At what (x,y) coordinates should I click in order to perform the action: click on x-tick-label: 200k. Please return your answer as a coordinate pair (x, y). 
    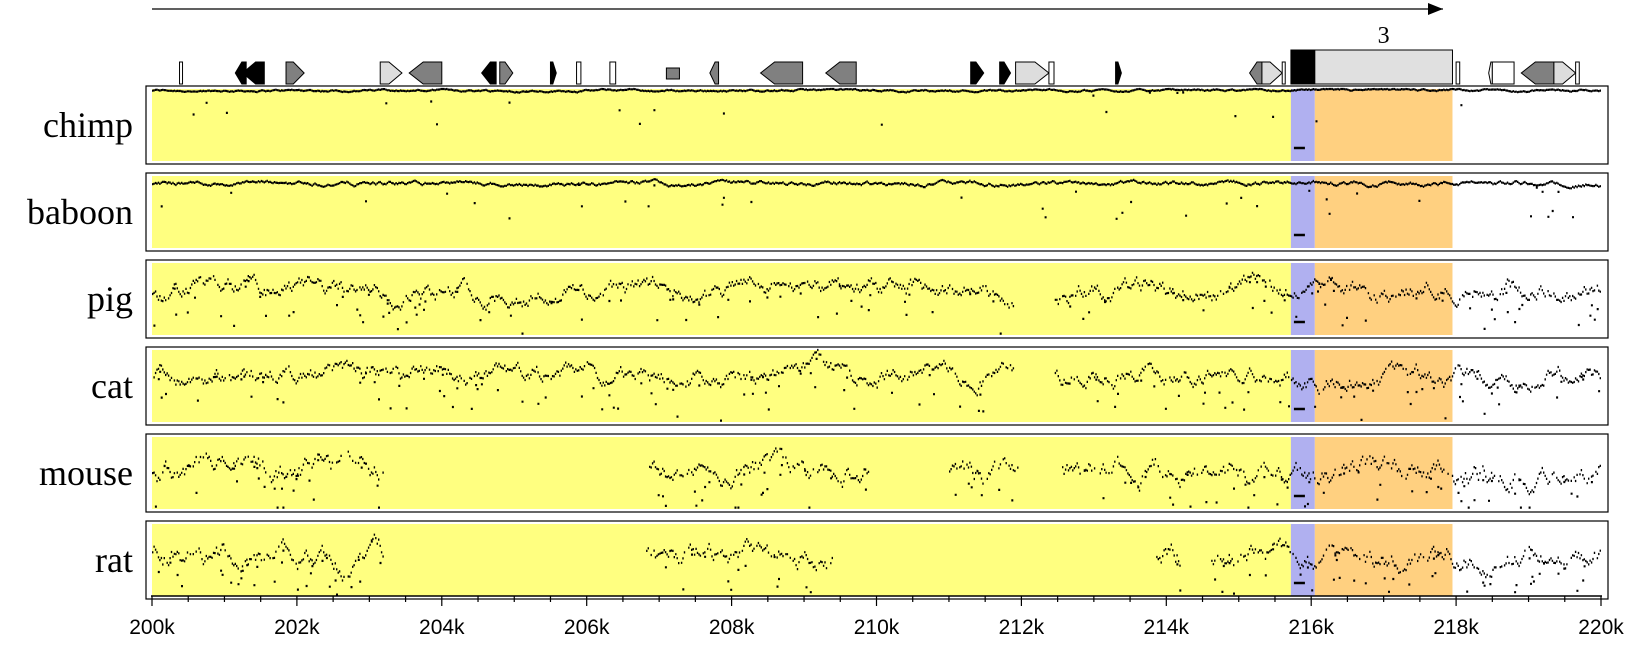
    Looking at the image, I should click on (152, 627).